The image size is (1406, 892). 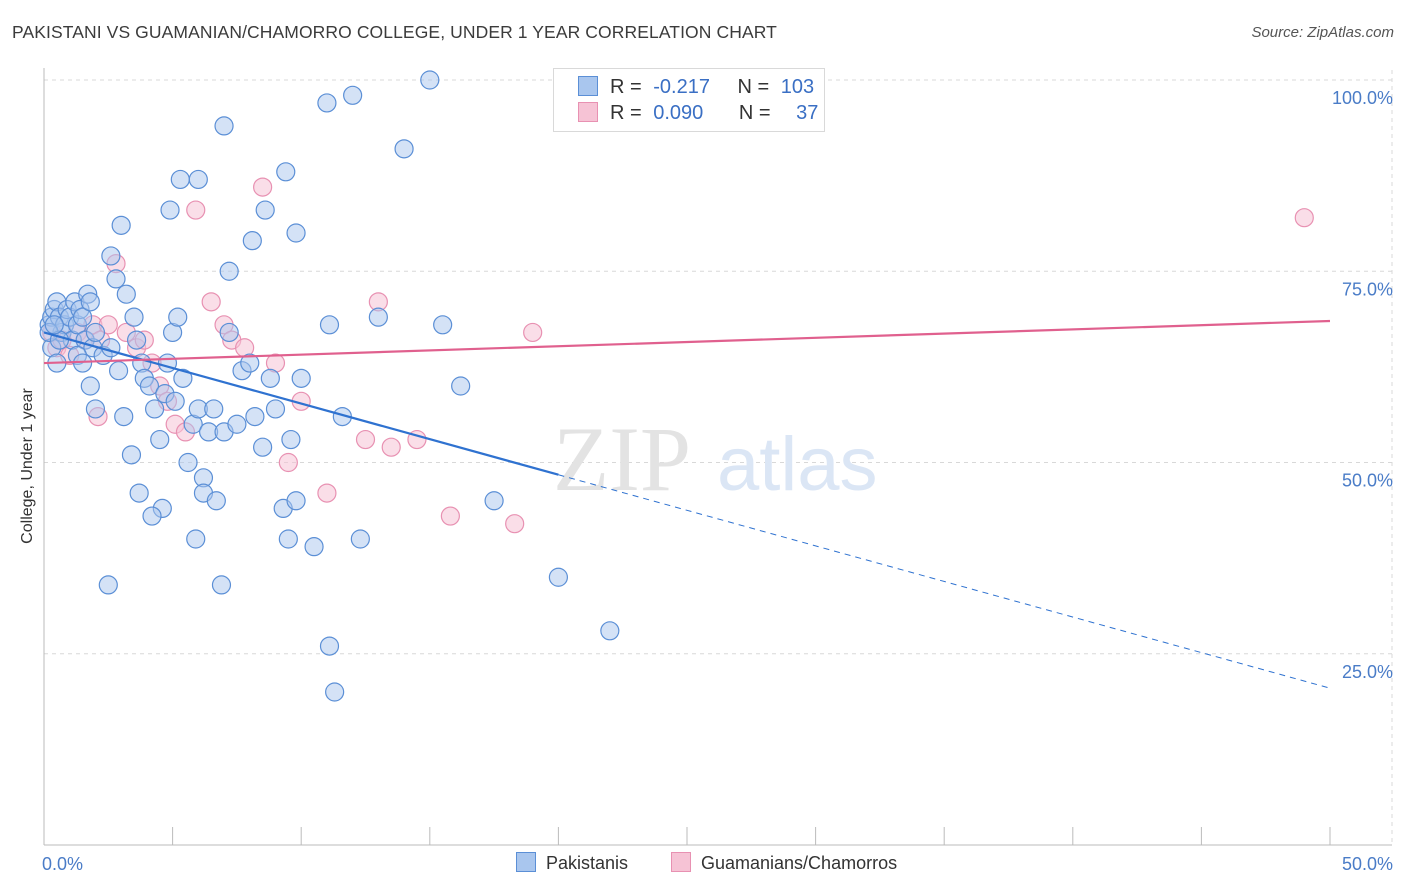 I want to click on y-tick-label: 75.0%, so click(x=1367, y=289).